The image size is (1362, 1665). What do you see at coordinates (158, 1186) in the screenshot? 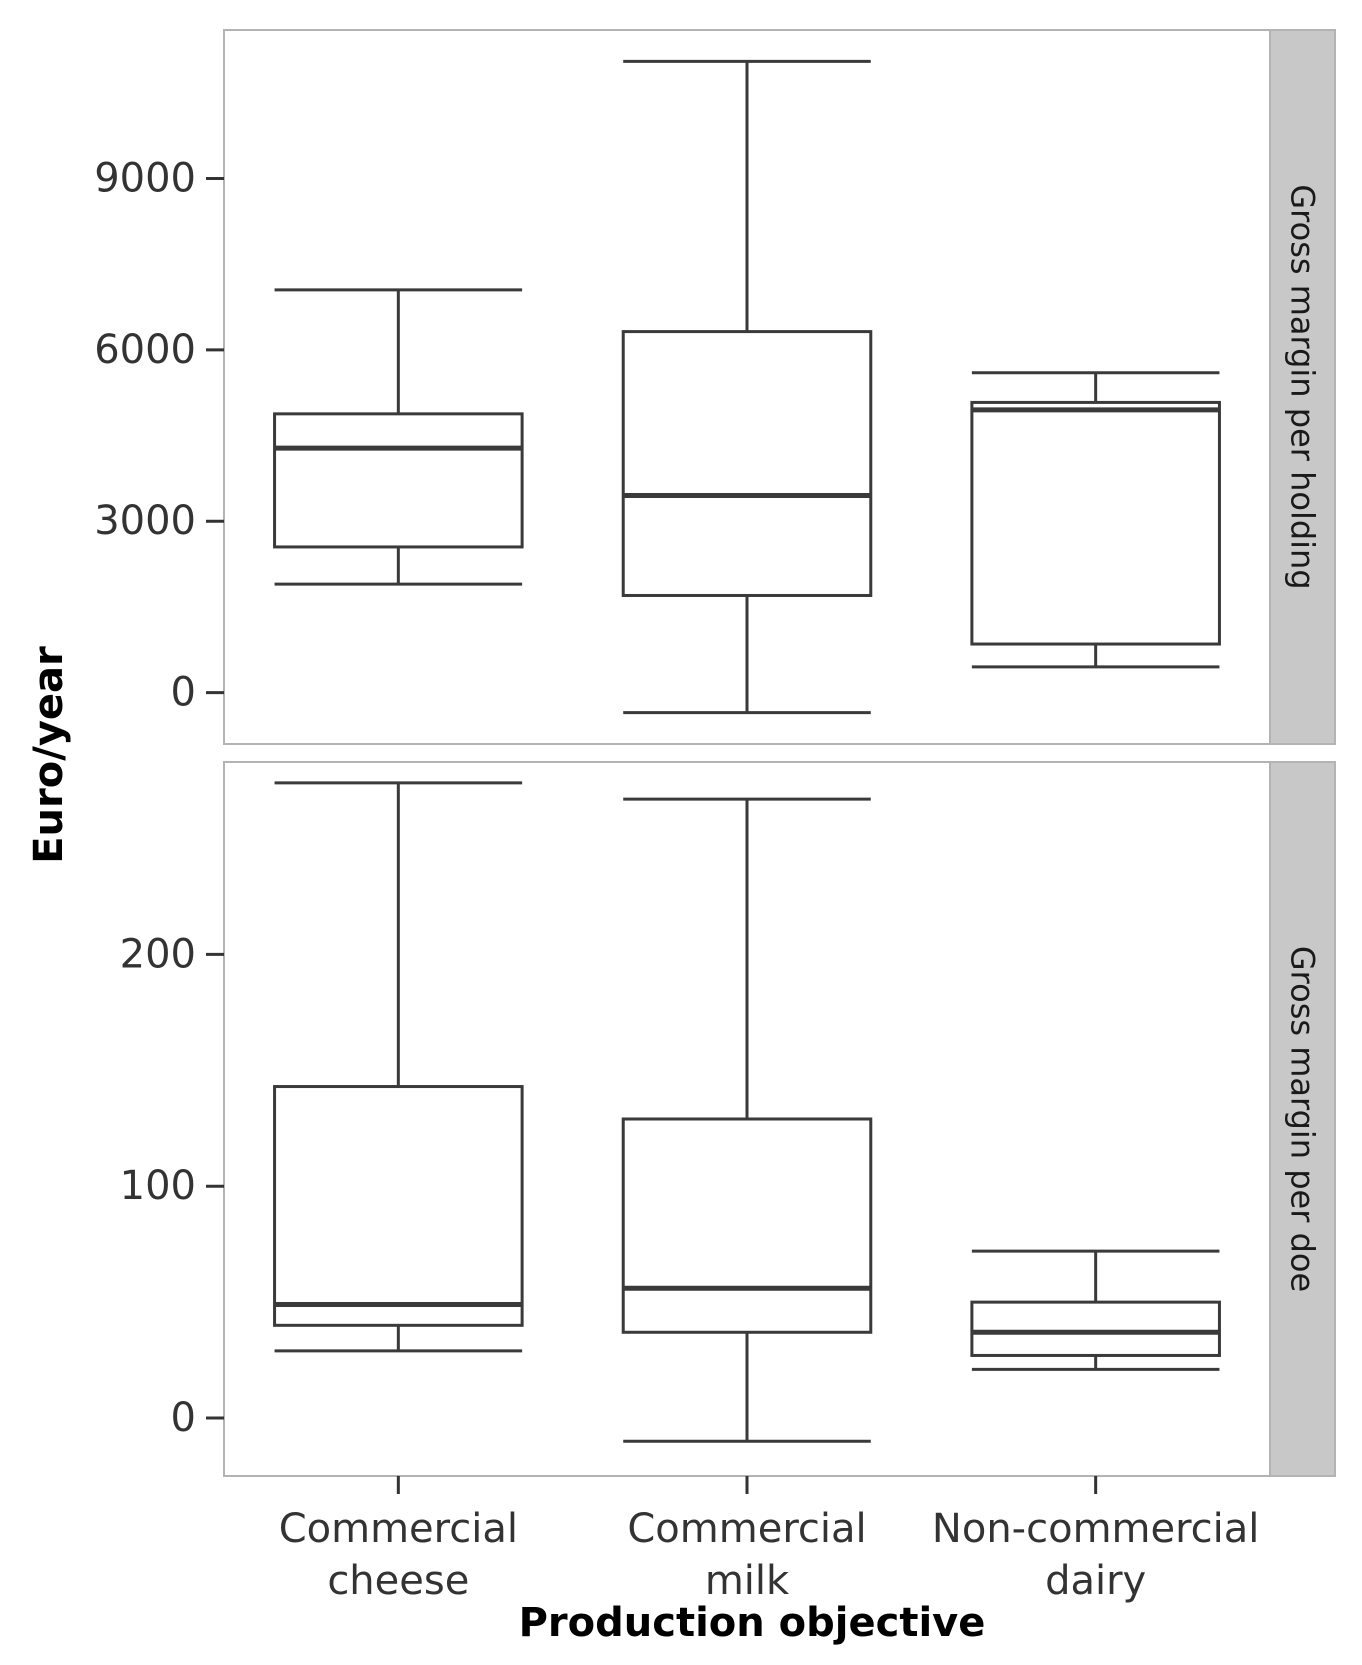
I see `y-tick-label: 100` at bounding box center [158, 1186].